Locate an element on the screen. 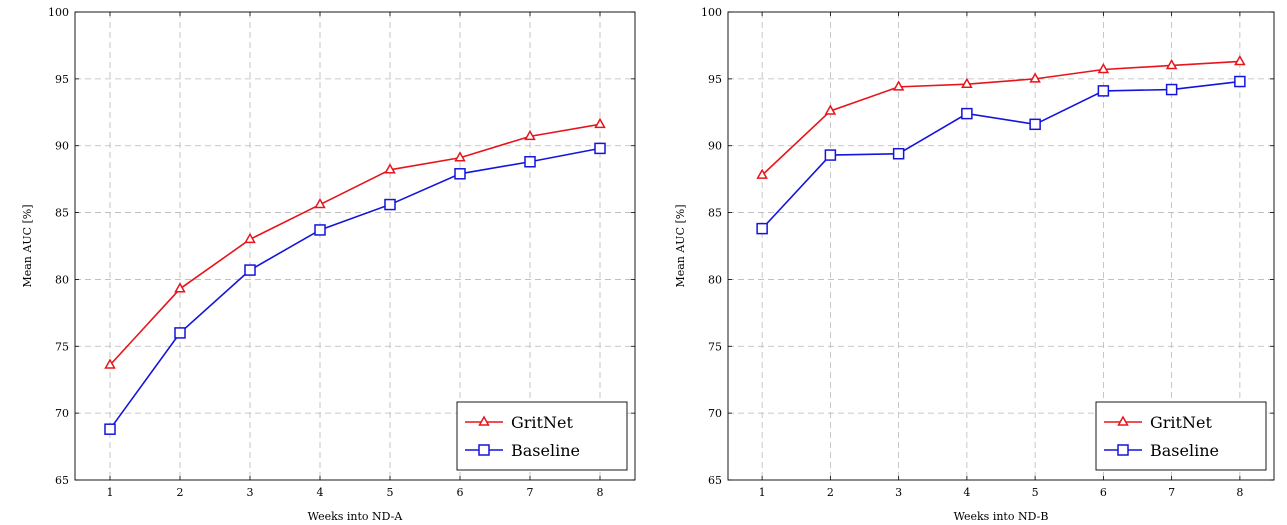 The image size is (1287, 525). series-line-baseline is located at coordinates (1000, 155).